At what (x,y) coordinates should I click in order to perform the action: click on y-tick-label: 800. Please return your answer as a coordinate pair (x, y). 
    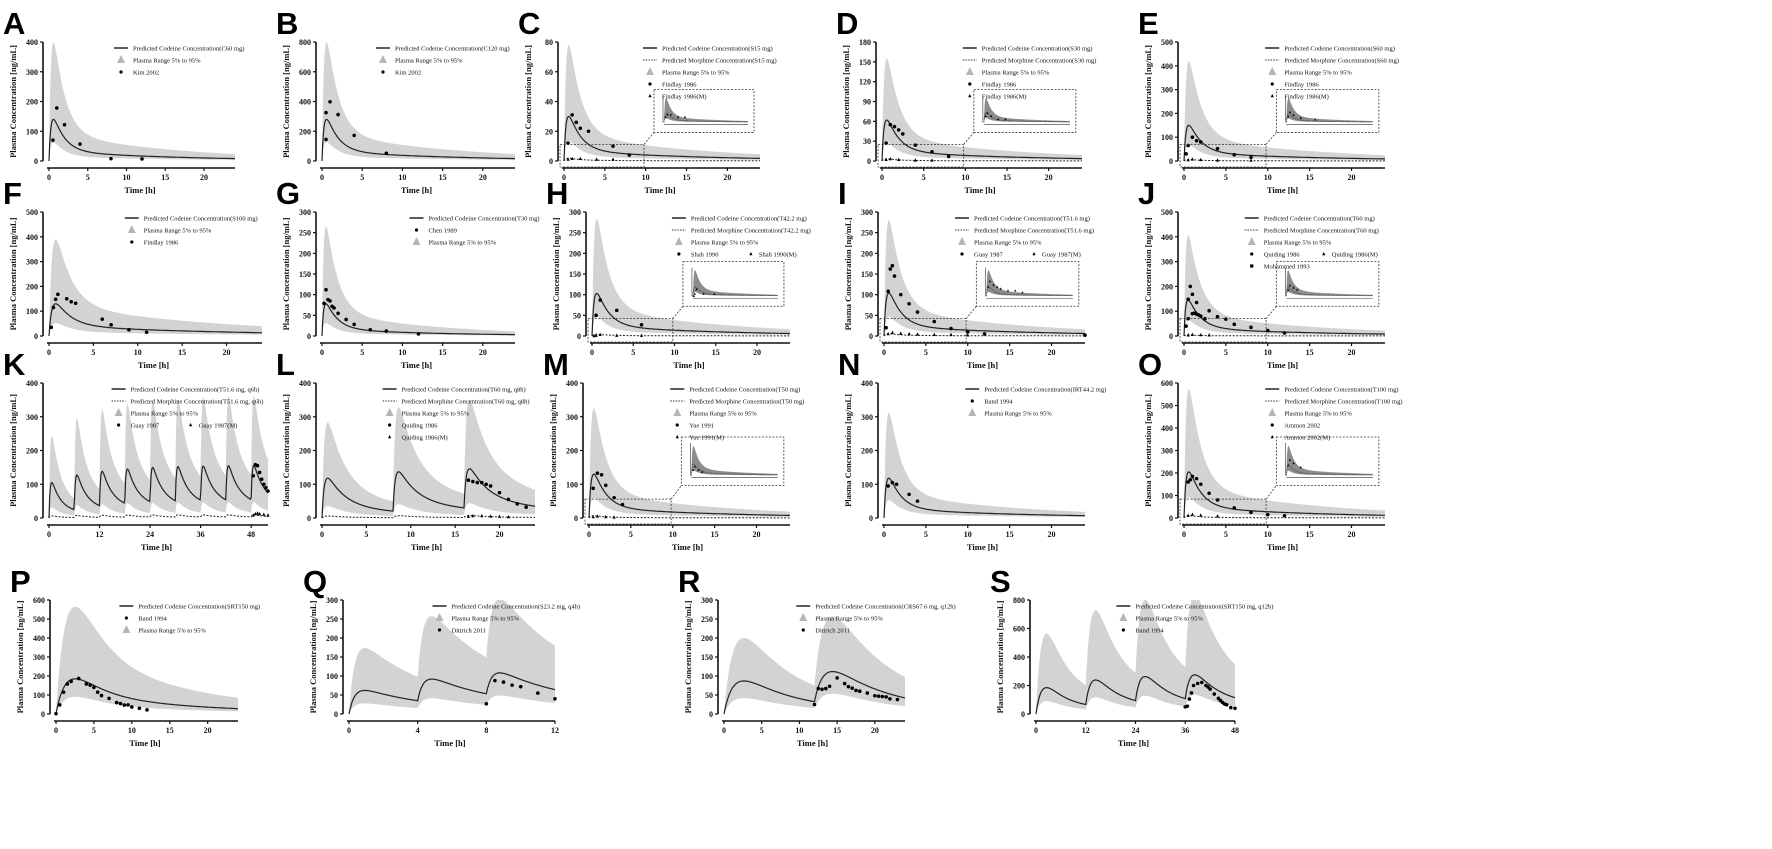
    Looking at the image, I should click on (305, 42).